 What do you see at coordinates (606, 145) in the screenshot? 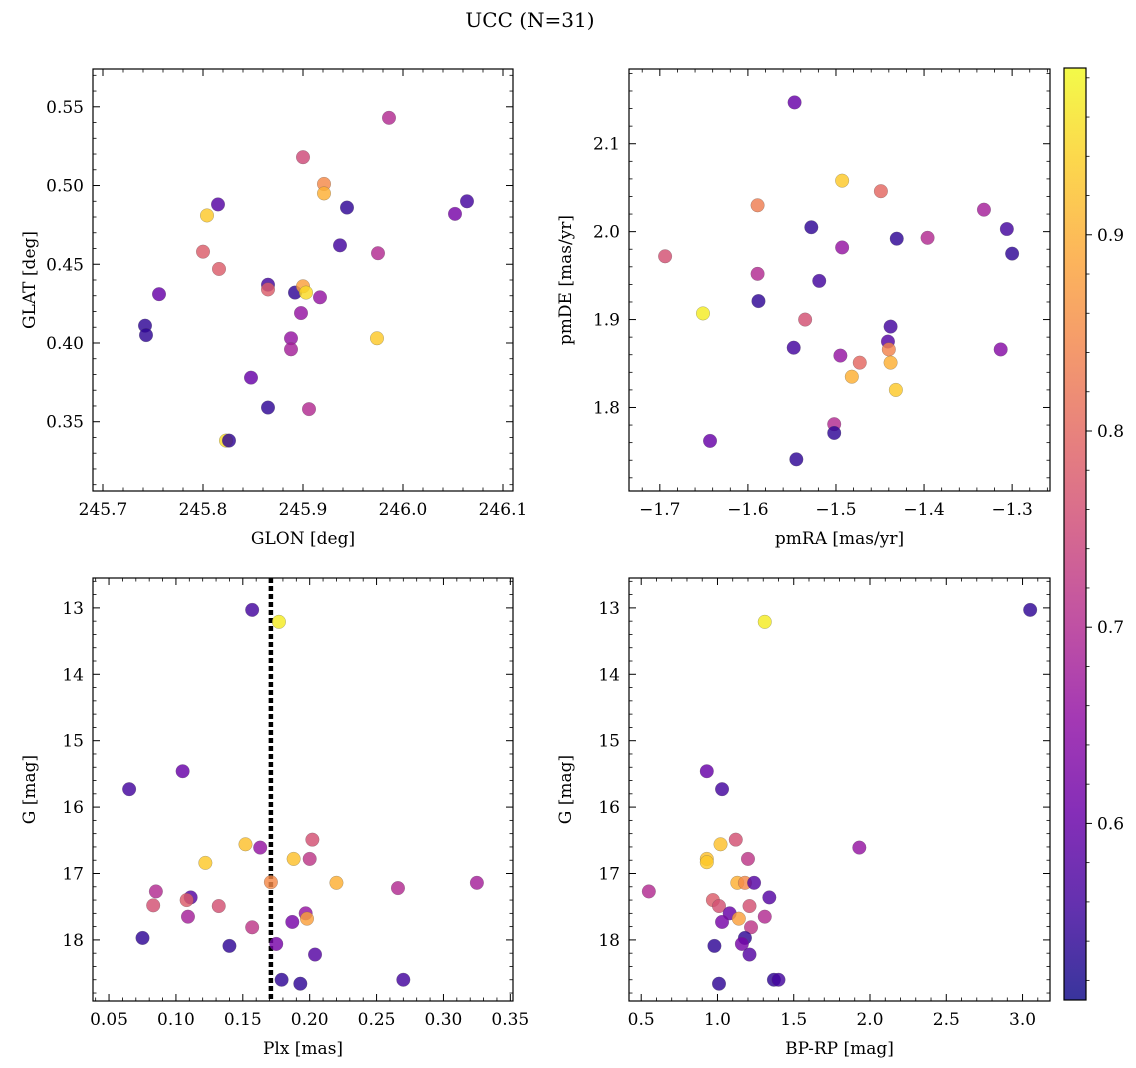
I see `y-tick-label: 2.1` at bounding box center [606, 145].